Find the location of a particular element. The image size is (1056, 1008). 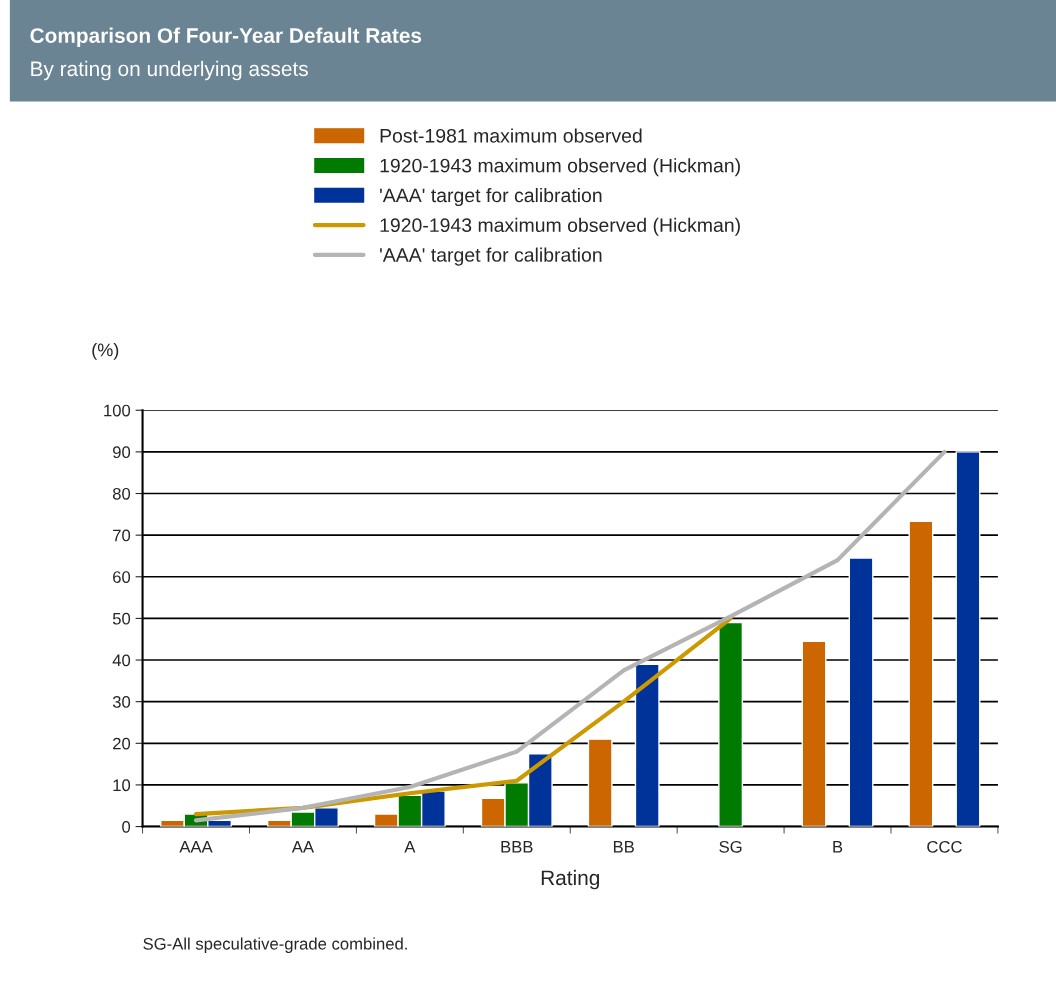

y-tick-label: 100 is located at coordinates (117, 410).